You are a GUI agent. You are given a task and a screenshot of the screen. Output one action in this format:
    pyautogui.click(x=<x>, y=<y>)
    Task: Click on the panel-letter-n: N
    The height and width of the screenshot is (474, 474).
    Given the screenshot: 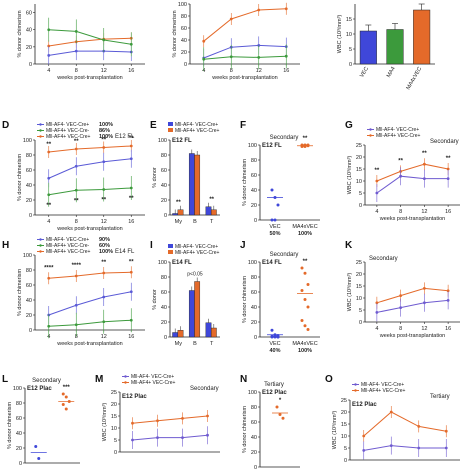 What is the action you would take?
    pyautogui.click(x=243, y=379)
    